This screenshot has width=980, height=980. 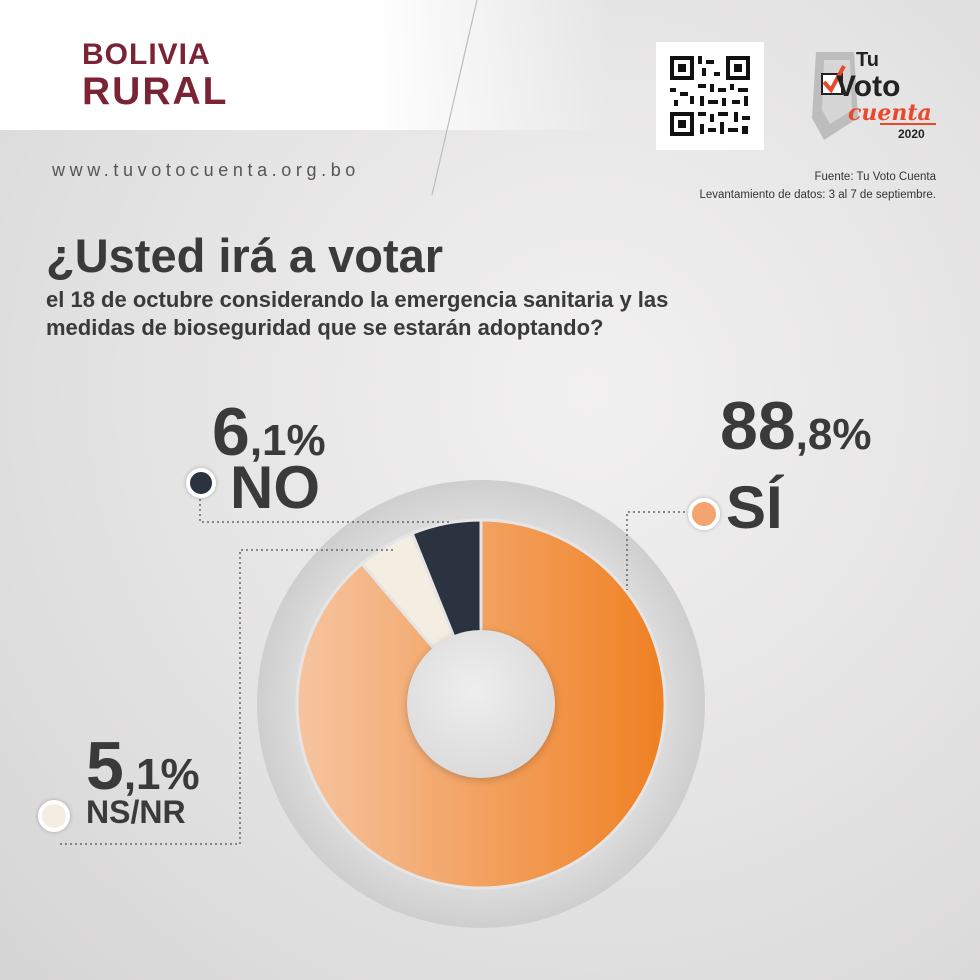 I want to click on legend-dot-si, so click(x=704, y=514).